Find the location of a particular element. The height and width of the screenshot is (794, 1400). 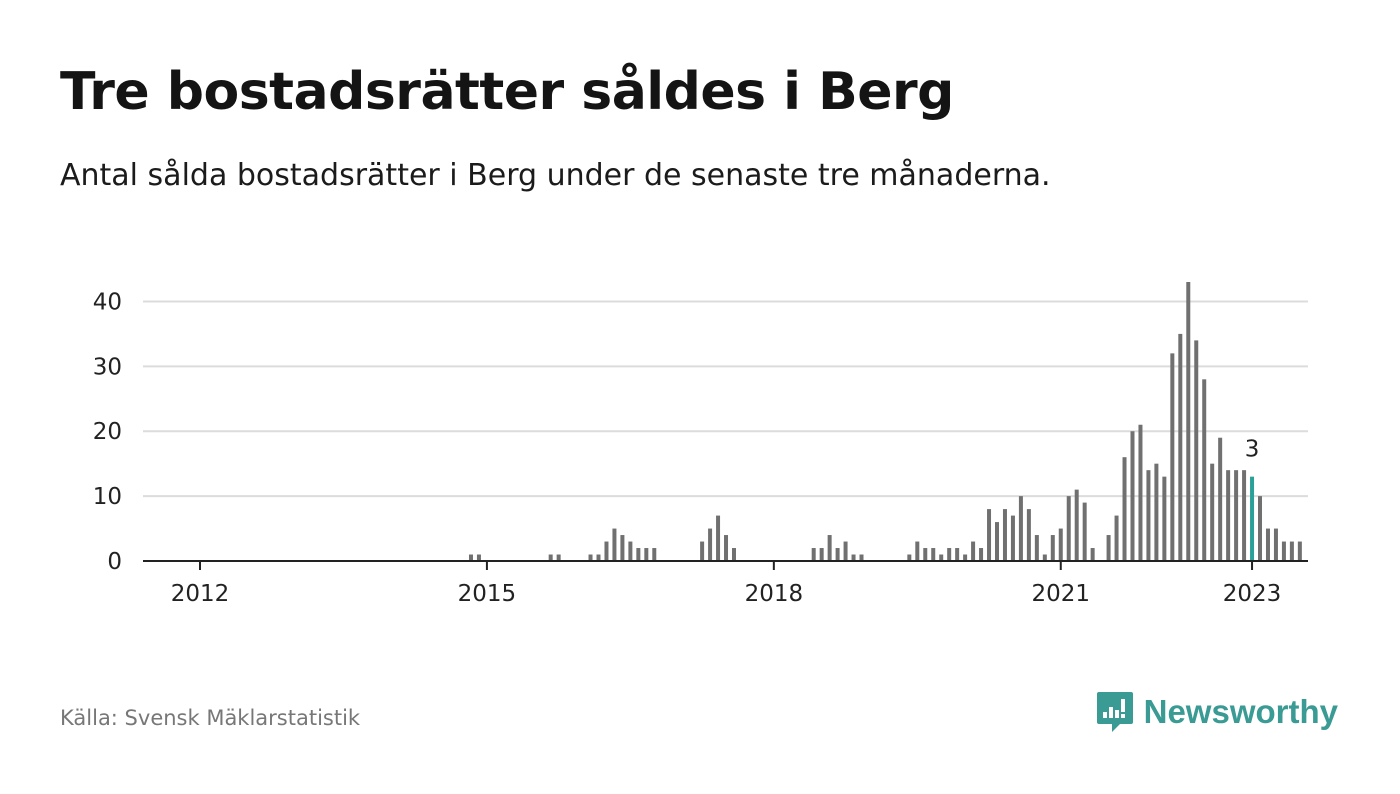

newsworthy-logo: Newsworthy is located at coordinates (1217, 712).